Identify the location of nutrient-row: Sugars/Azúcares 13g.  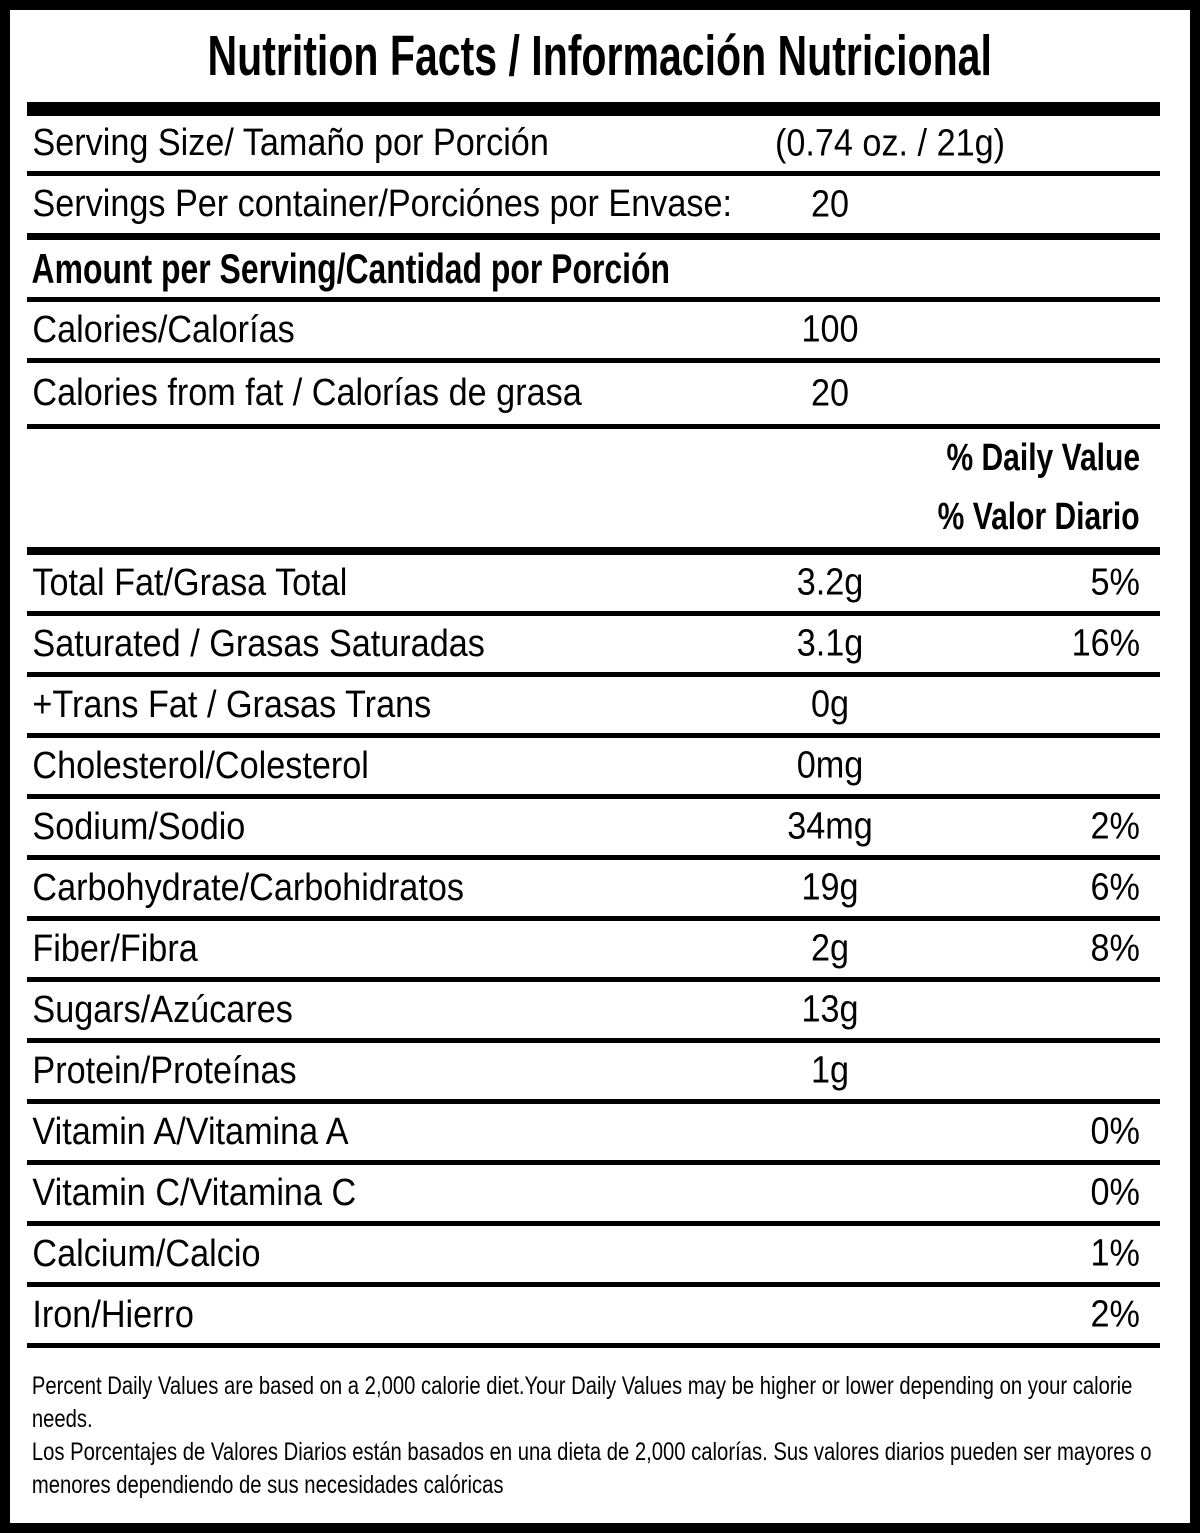
(593, 1012).